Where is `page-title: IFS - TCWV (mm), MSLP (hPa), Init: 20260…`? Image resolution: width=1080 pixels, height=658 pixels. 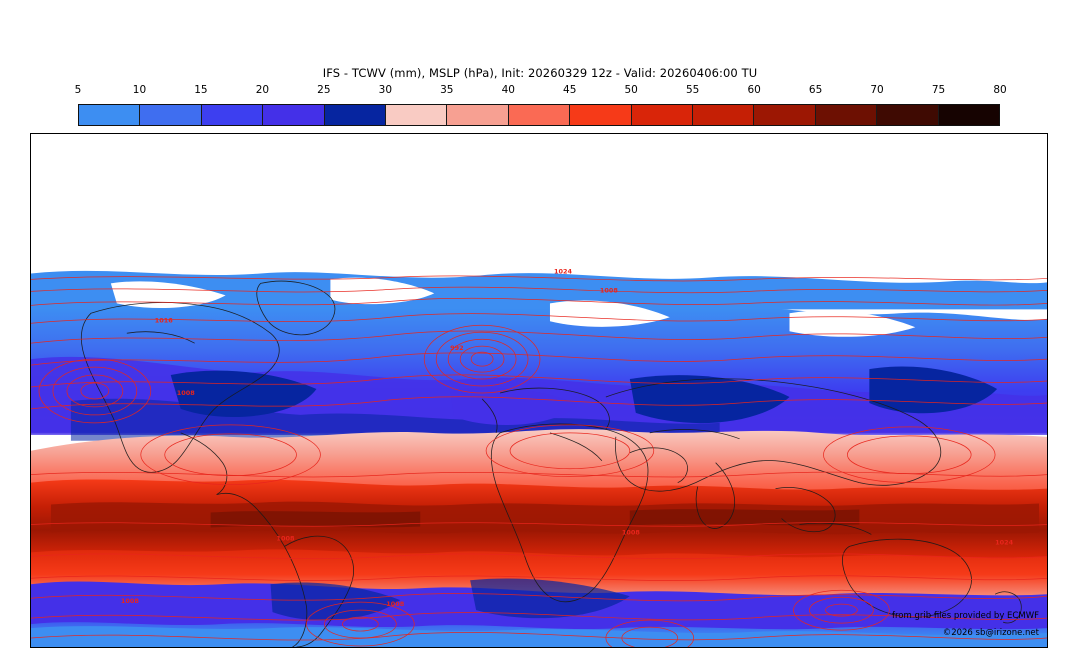 page-title: IFS - TCWV (mm), MSLP (hPa), Init: 20260… is located at coordinates (540, 73).